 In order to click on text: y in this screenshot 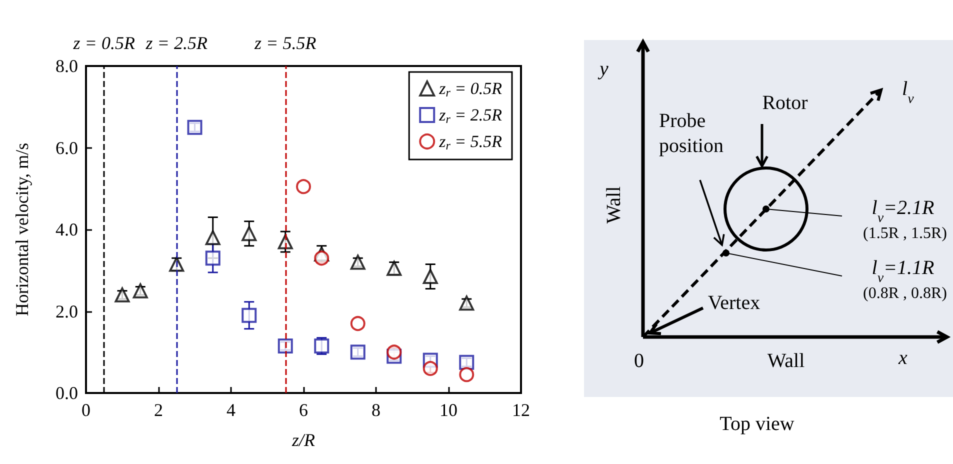, I will do `click(603, 69)`.